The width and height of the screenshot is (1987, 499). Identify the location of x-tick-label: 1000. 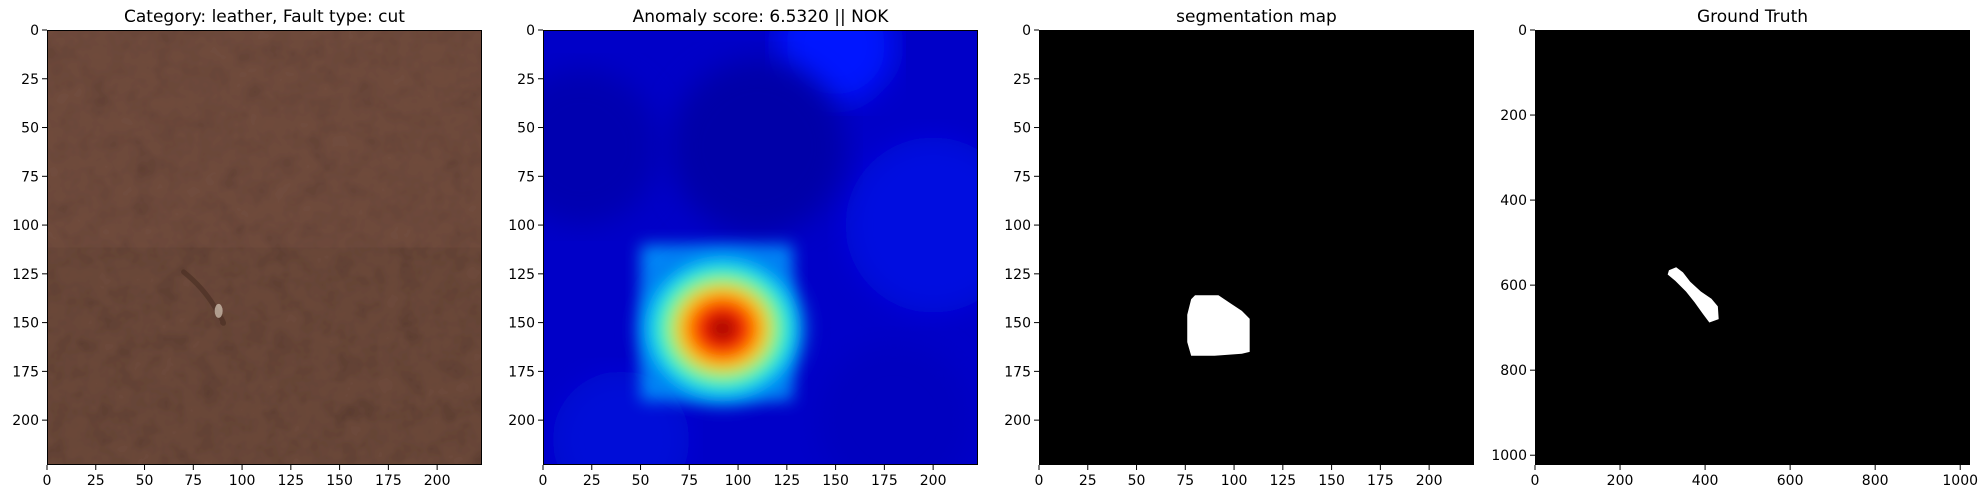
(1960, 481).